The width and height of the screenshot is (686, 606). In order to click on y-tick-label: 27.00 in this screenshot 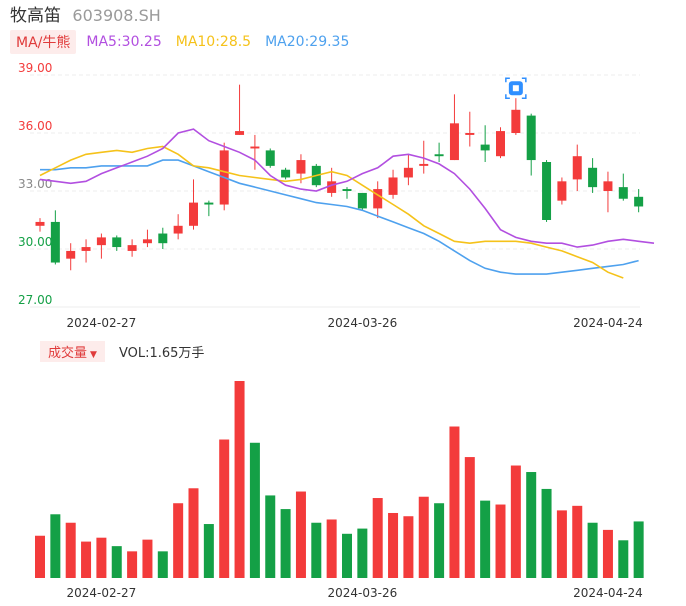, I will do `click(35, 300)`.